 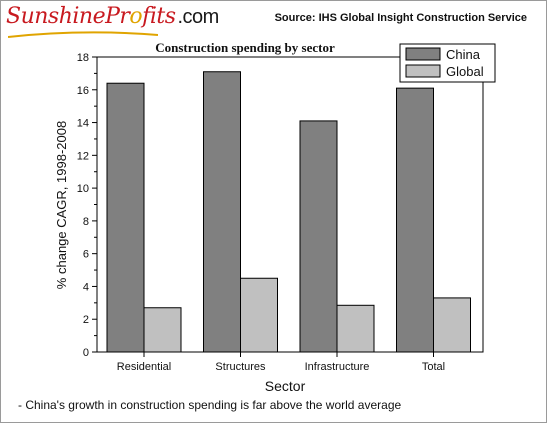 What do you see at coordinates (433, 367) in the screenshot?
I see `x-tick-label-total: Total` at bounding box center [433, 367].